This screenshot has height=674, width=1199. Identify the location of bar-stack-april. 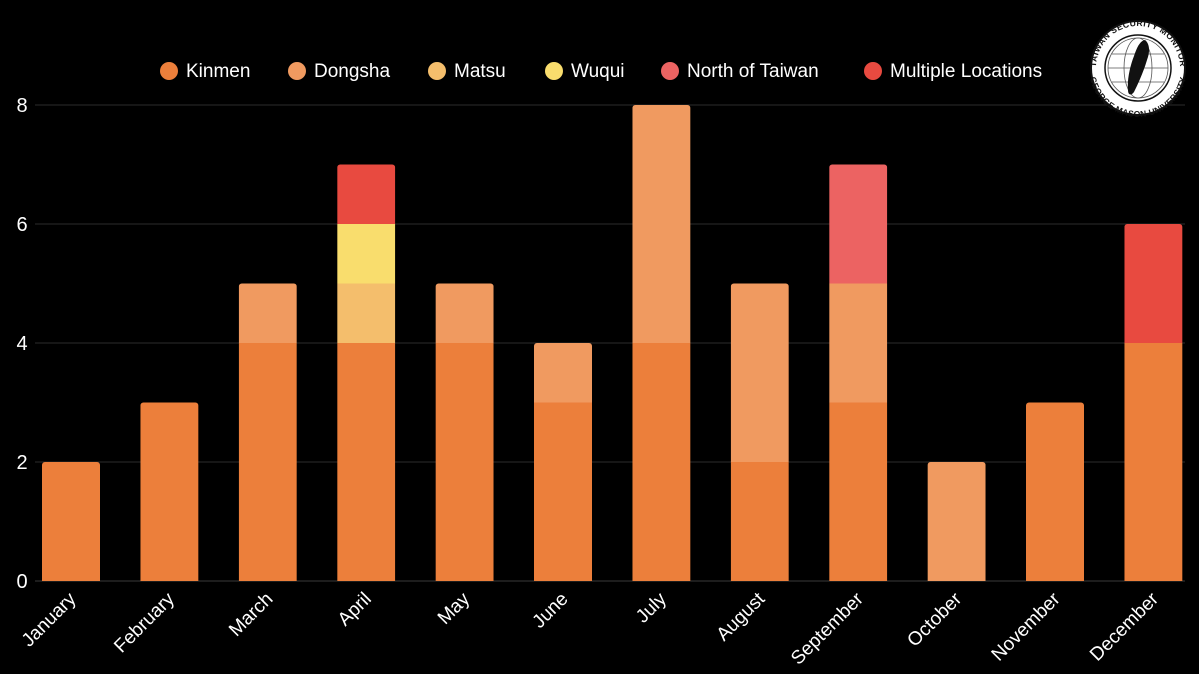
(366, 372).